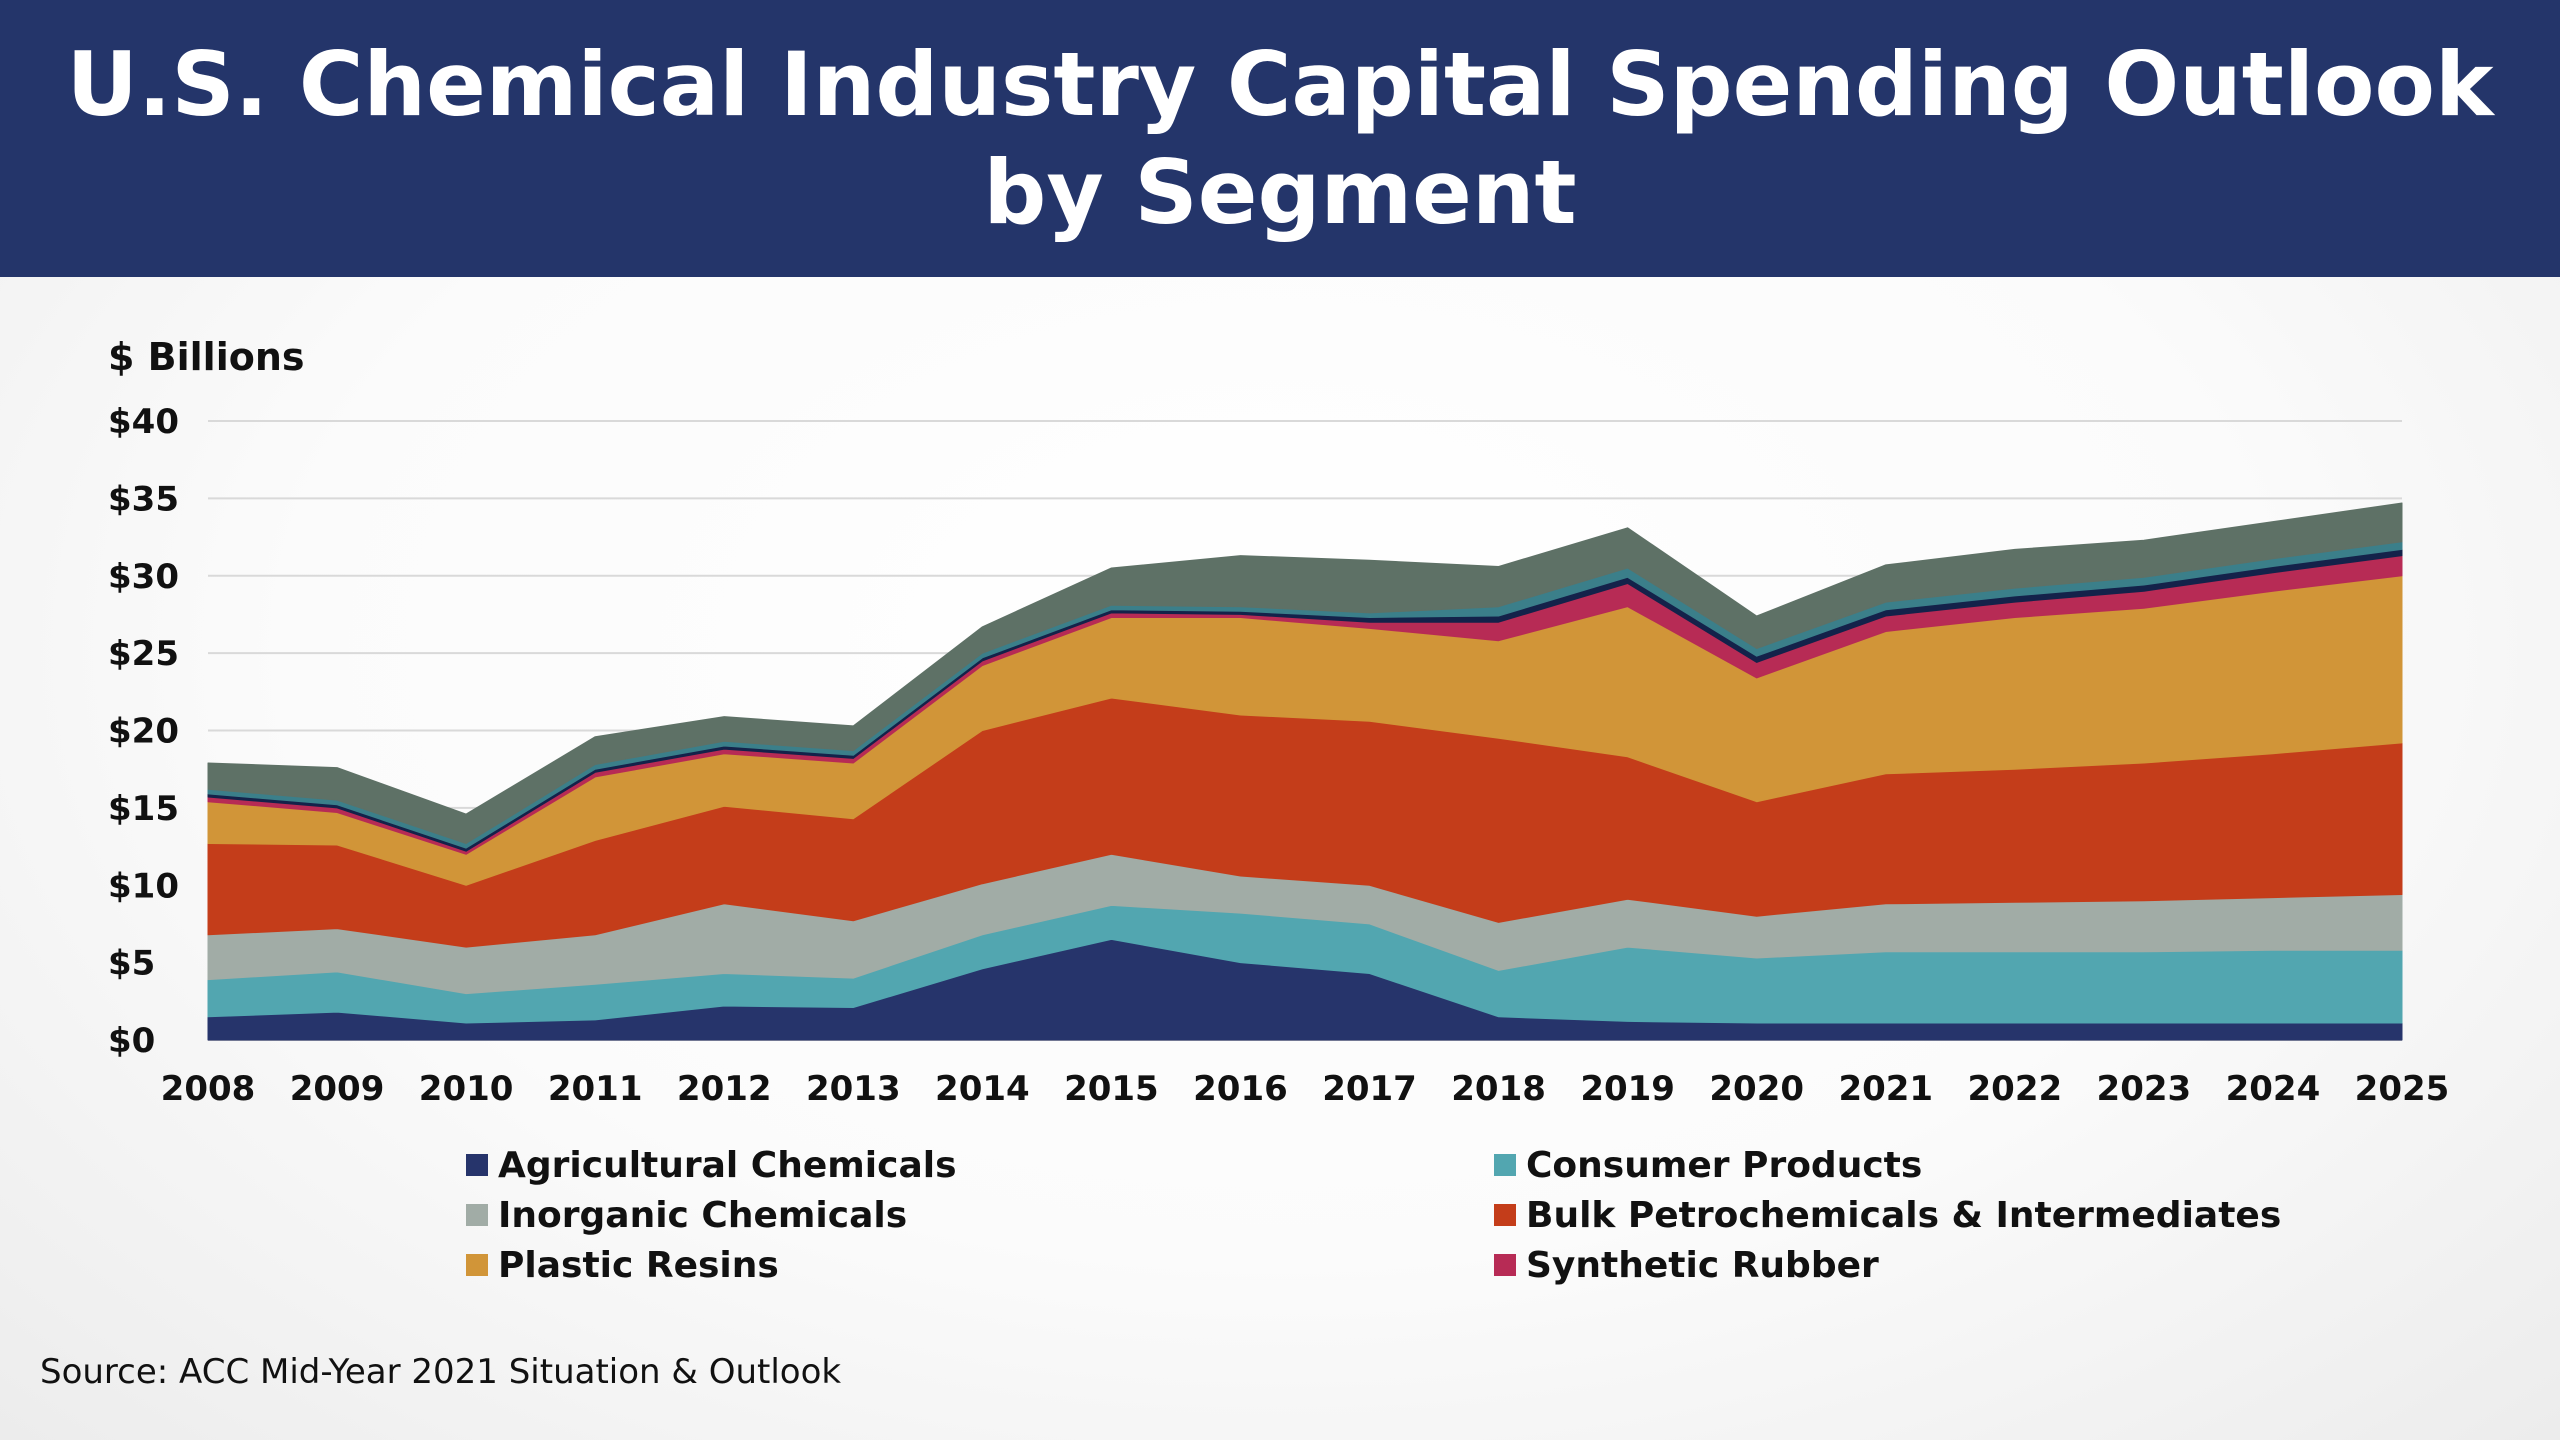  What do you see at coordinates (1756, 1089) in the screenshot?
I see `x-tick-label: 2020` at bounding box center [1756, 1089].